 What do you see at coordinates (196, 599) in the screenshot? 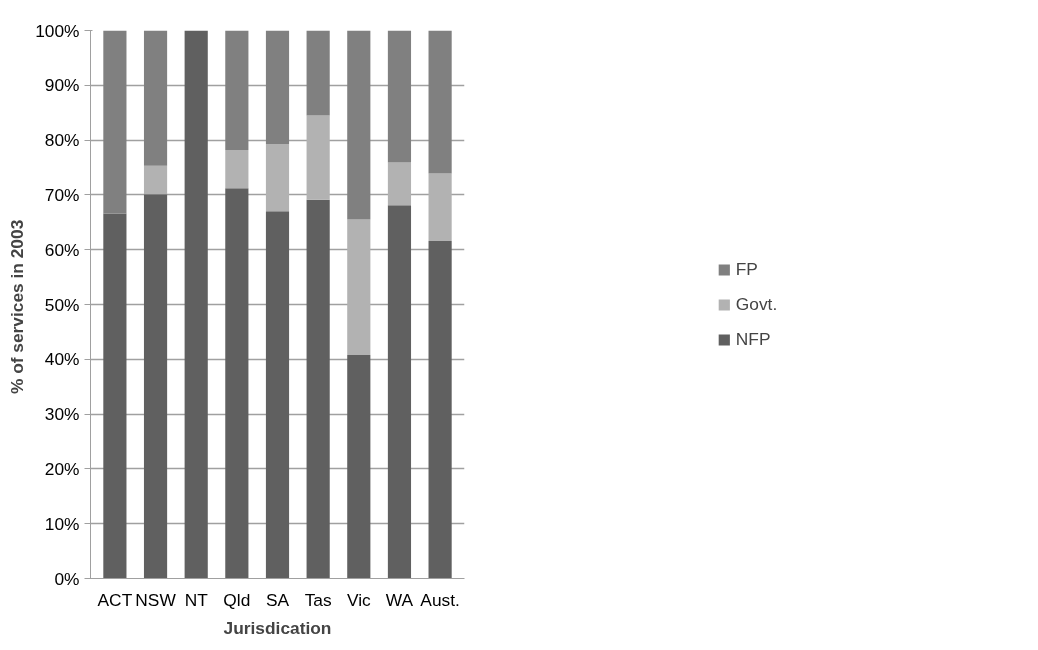
I see `x-tick-label: NT` at bounding box center [196, 599].